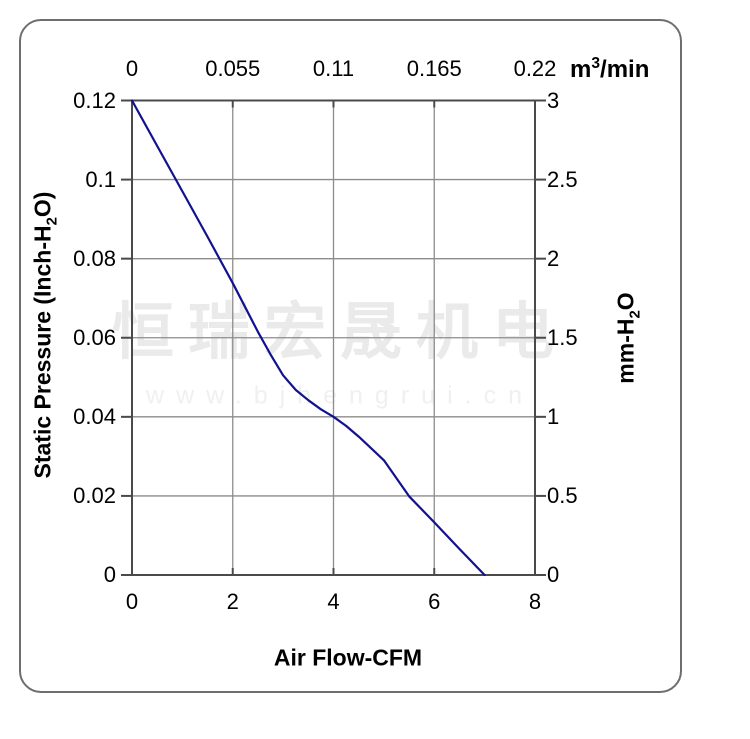  Describe the element at coordinates (94, 495) in the screenshot. I see `y-left-tick-label: 0.02` at that location.